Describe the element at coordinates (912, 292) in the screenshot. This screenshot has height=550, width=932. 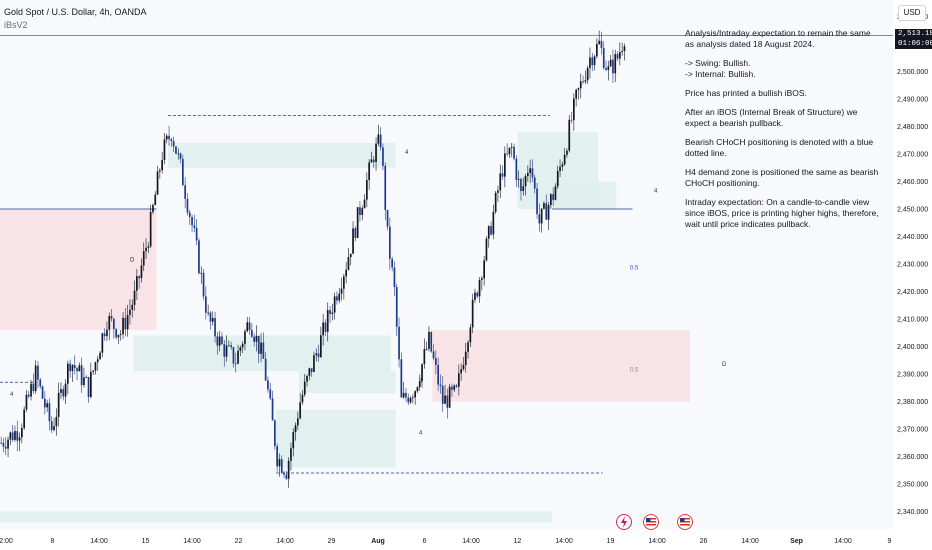
I see `y-tick-label: 2,420.000` at that location.